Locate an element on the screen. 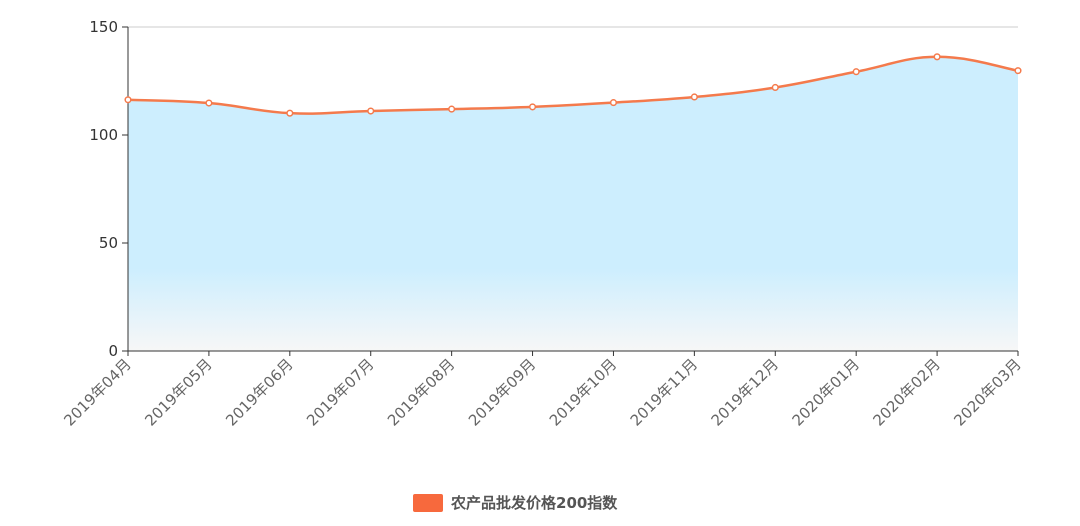  series-line-layer is located at coordinates (573, 85).